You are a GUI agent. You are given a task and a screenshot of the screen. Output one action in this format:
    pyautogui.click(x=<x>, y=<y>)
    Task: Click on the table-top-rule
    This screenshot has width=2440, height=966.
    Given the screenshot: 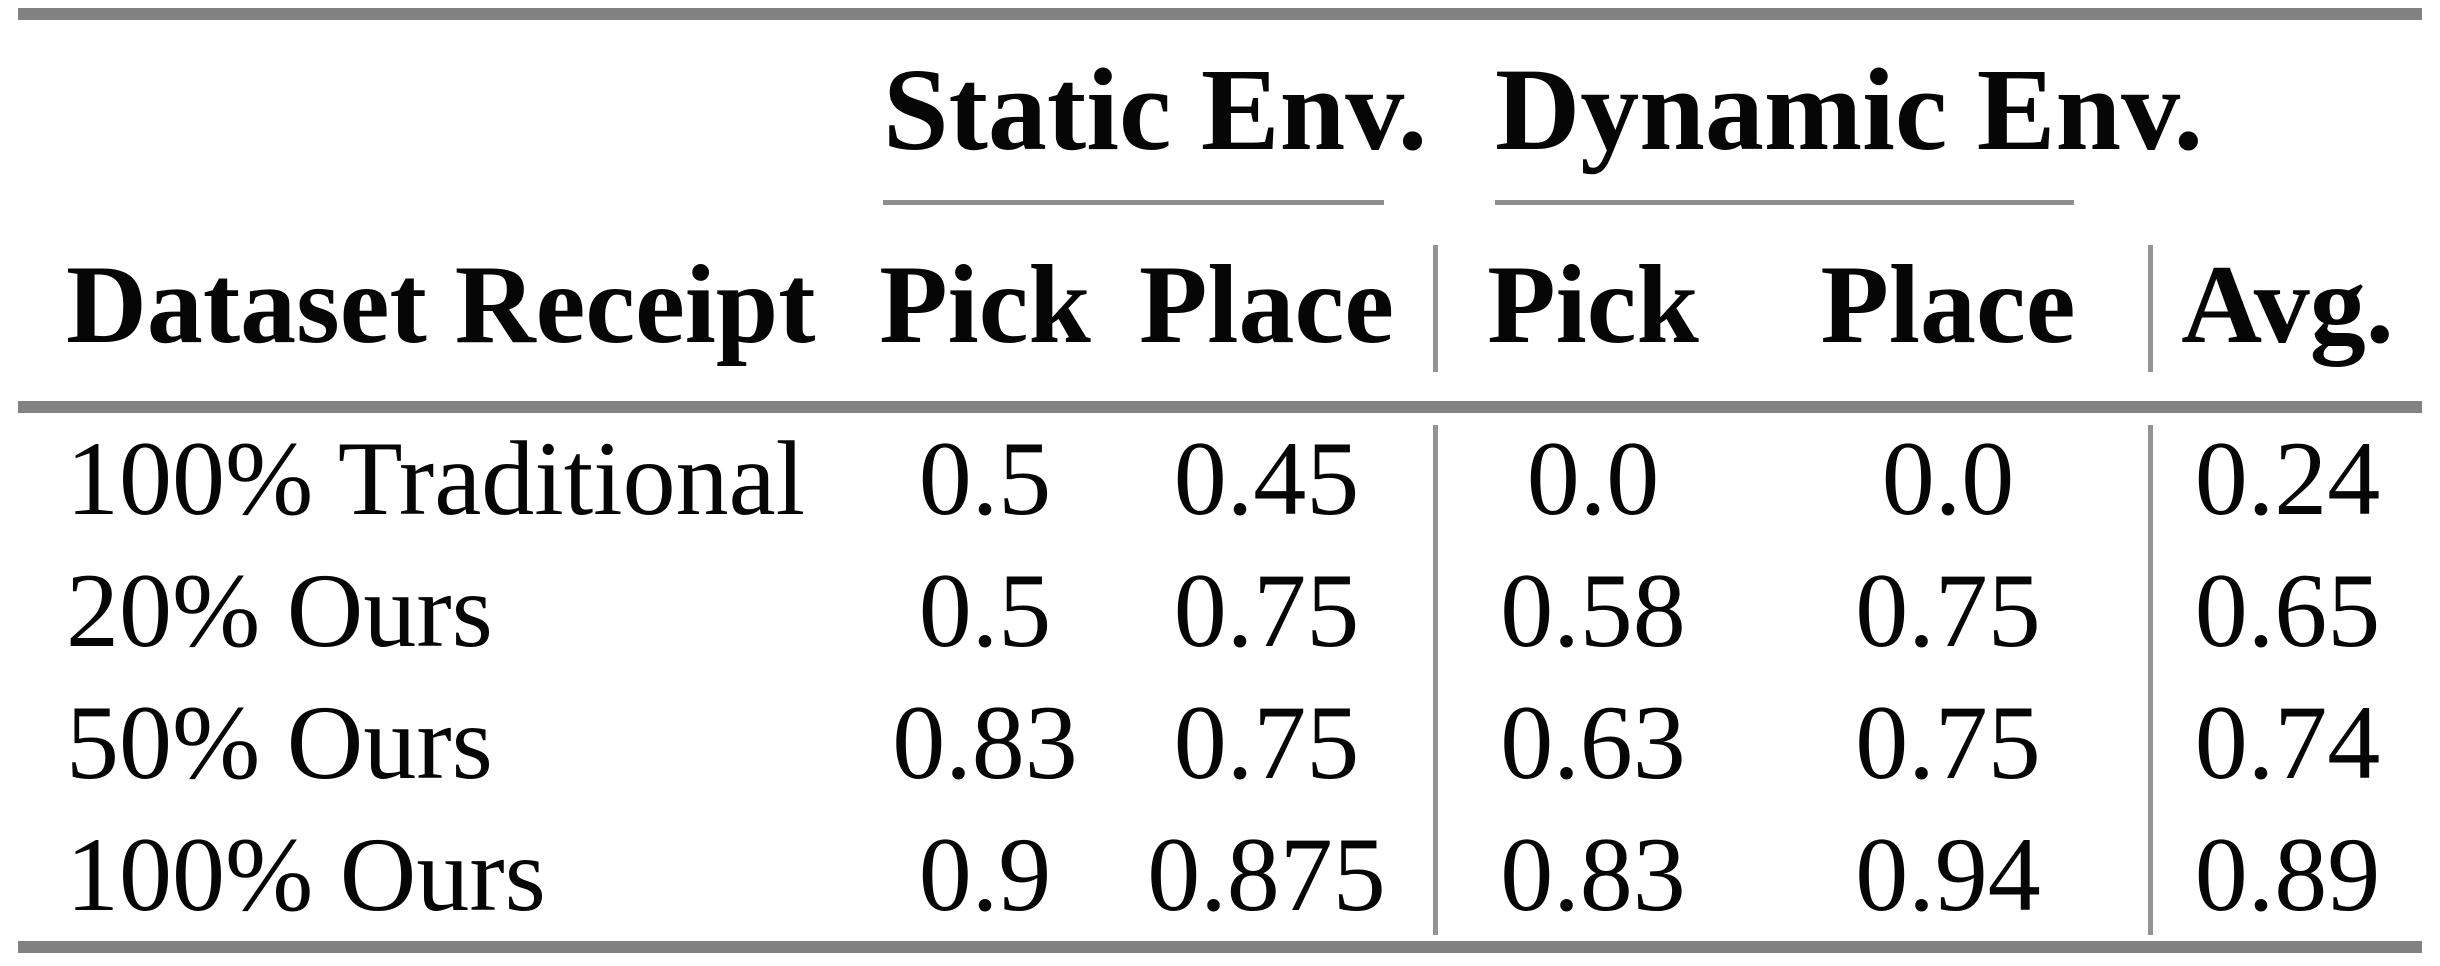 What is the action you would take?
    pyautogui.click(x=1220, y=14)
    